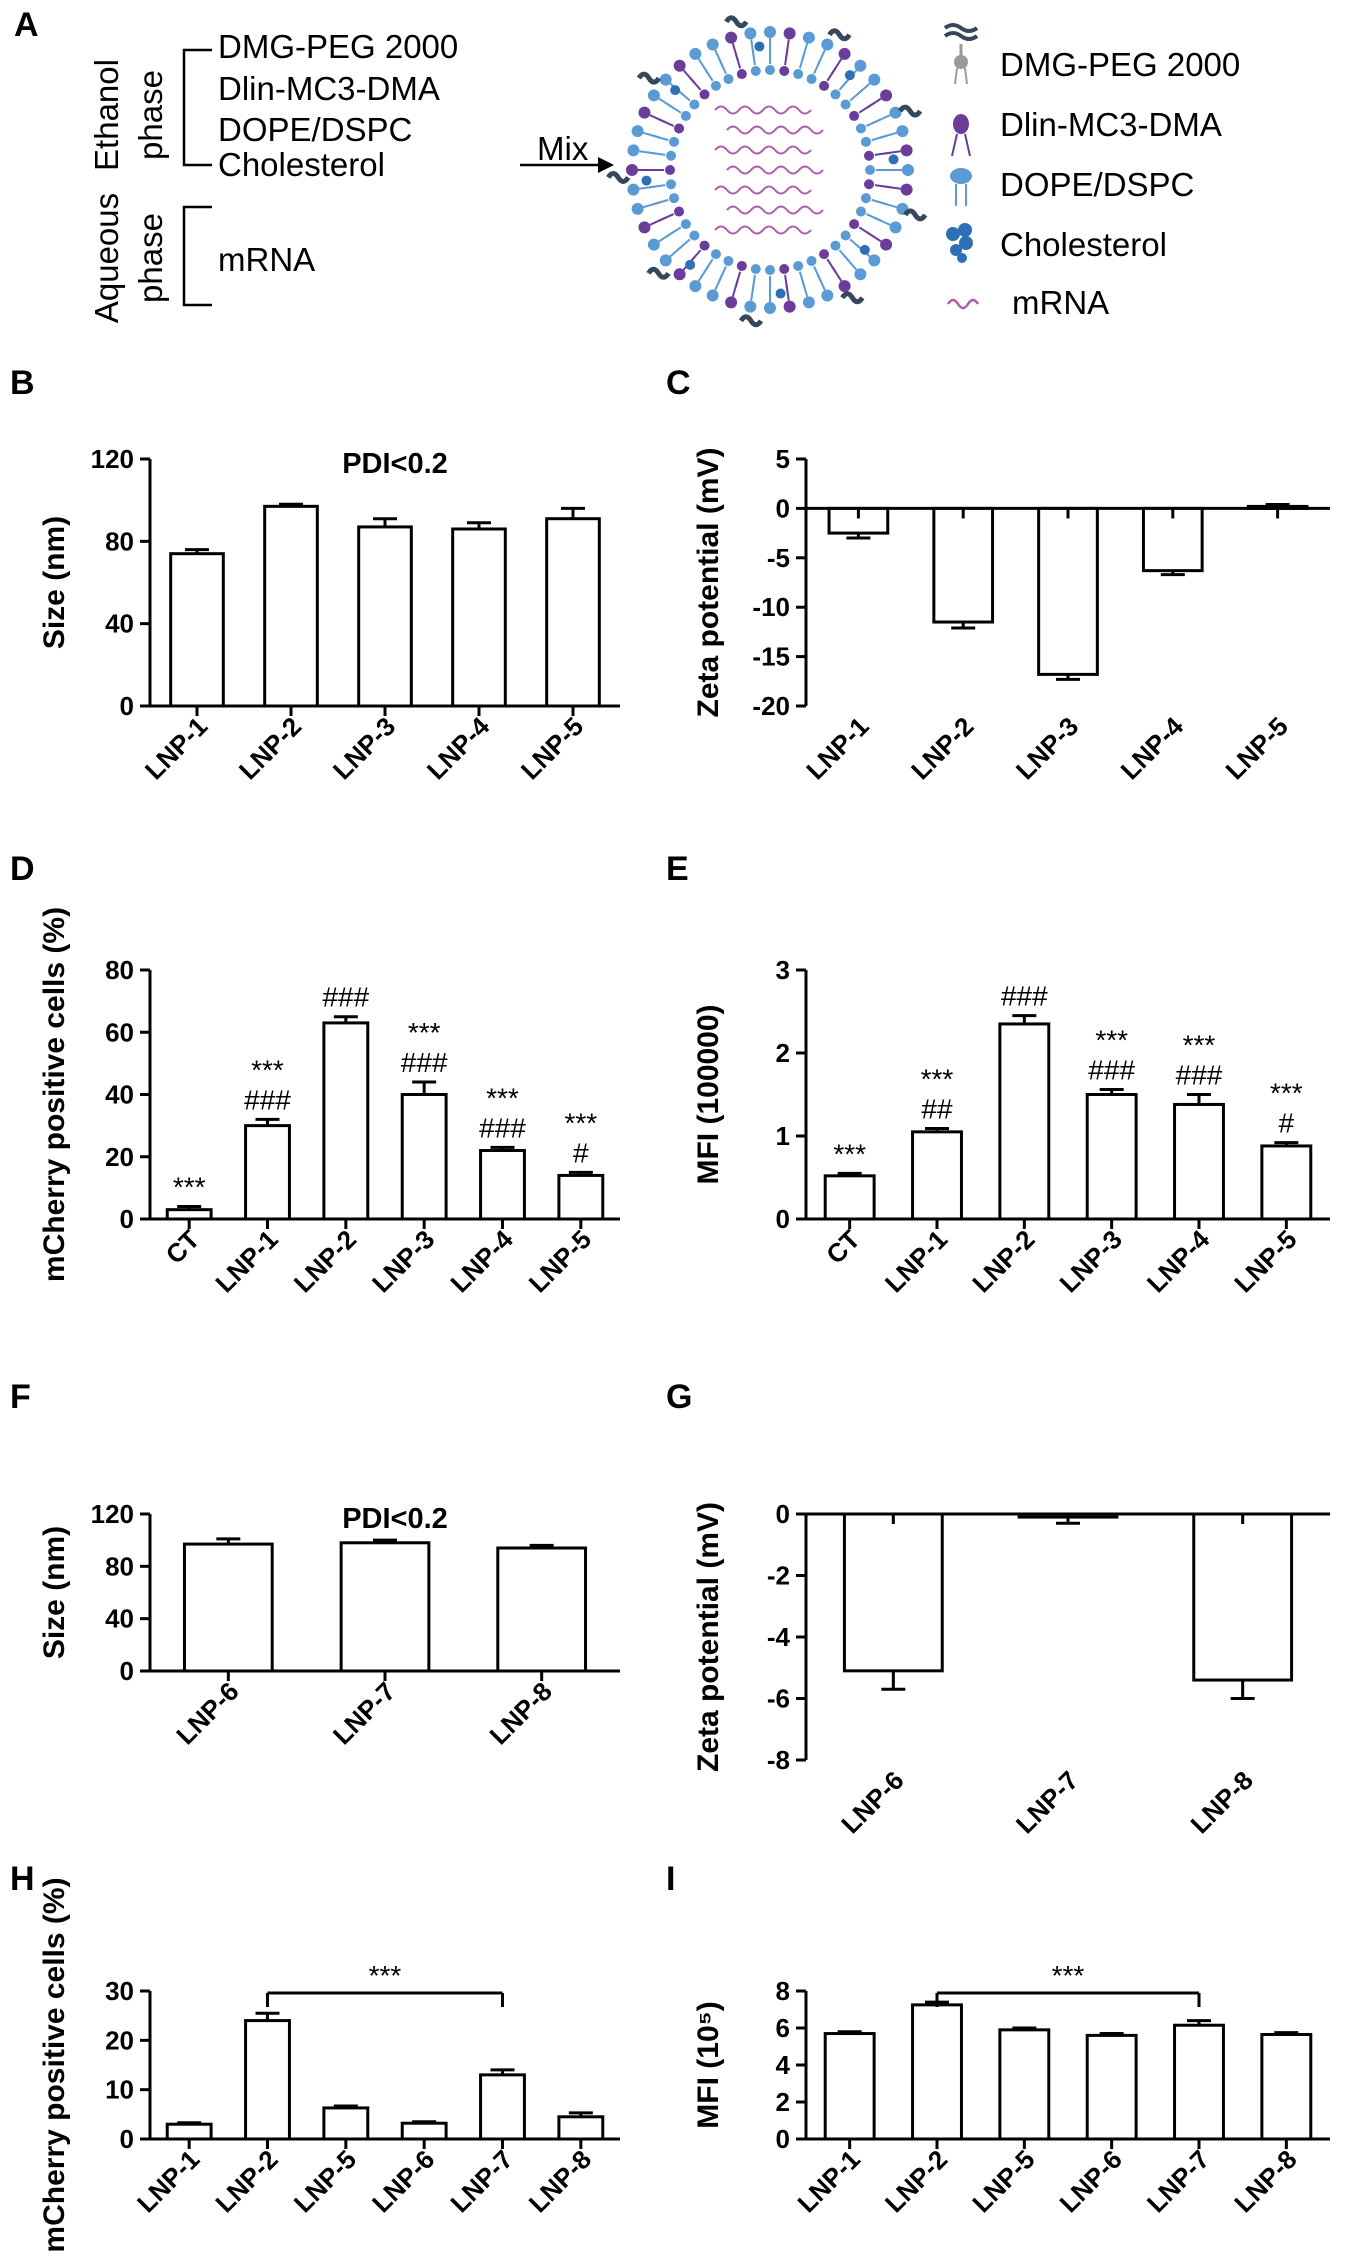 Image resolution: width=1358 pixels, height=2263 pixels. Describe the element at coordinates (563, 148) in the screenshot. I see `mix-label: Mix` at that location.